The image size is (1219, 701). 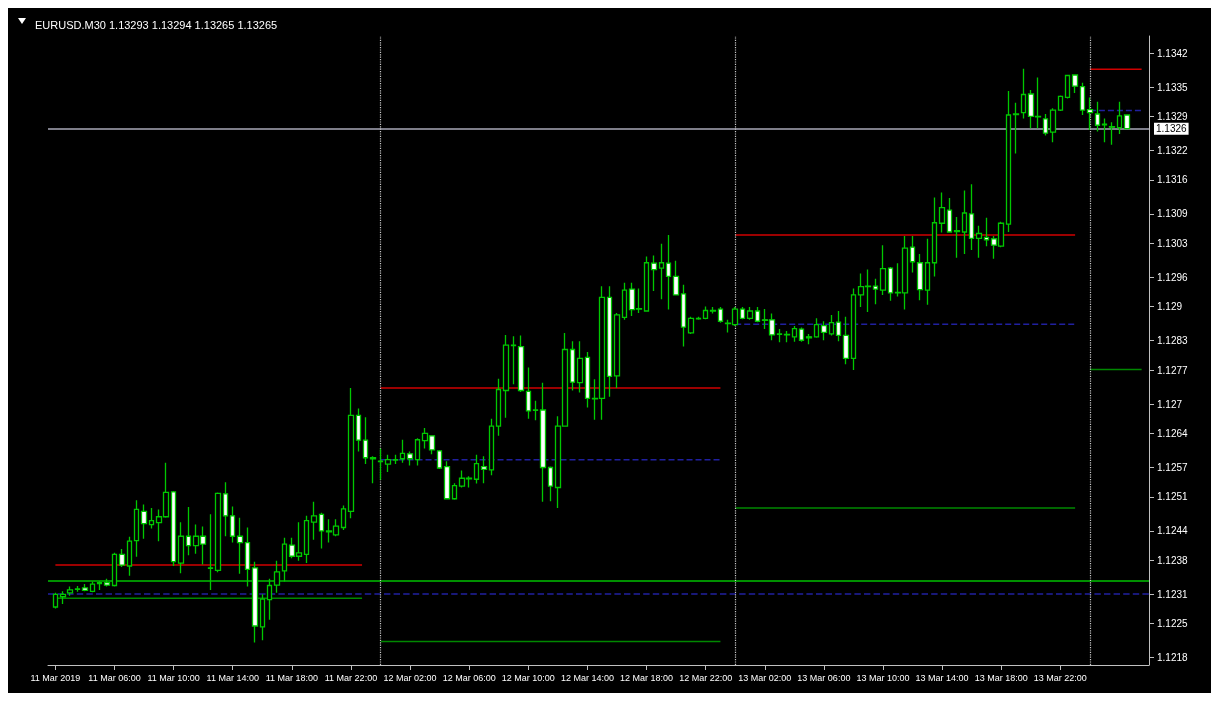 I want to click on x-tick-label: 11 Mar 18:00, so click(x=292, y=677).